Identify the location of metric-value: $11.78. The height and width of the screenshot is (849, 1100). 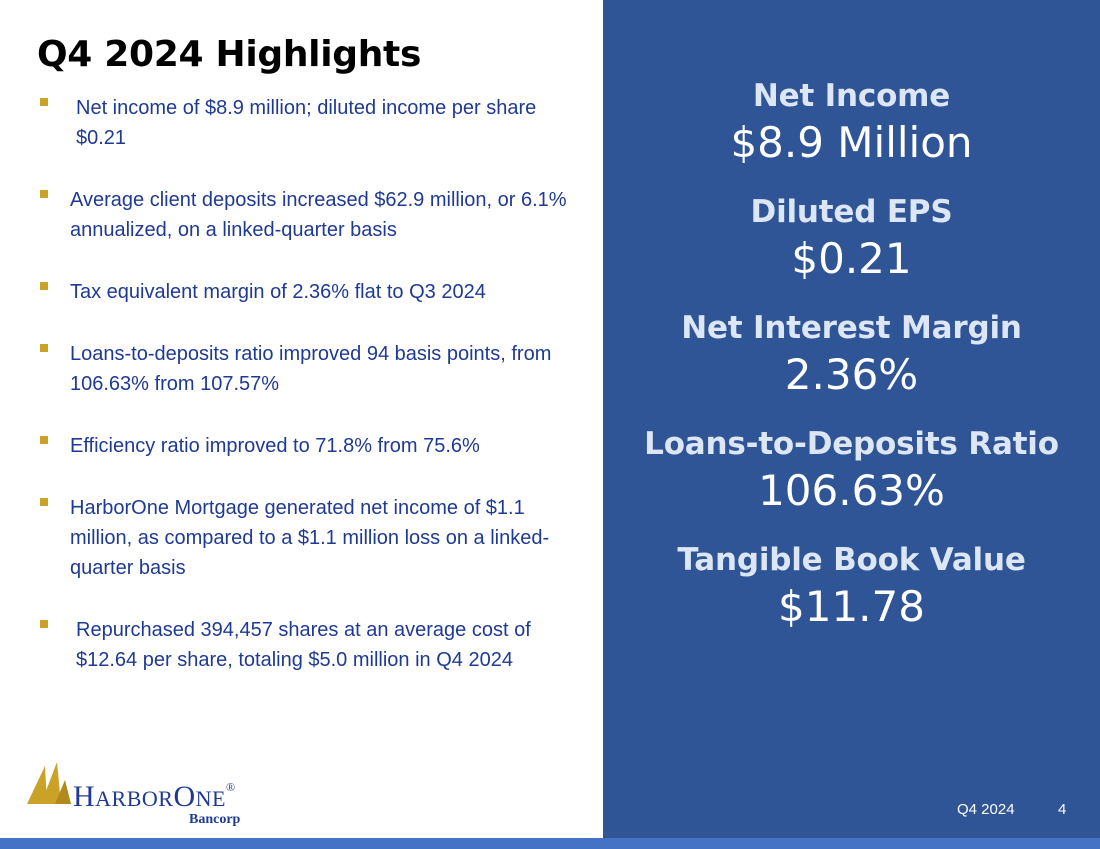
(851, 606).